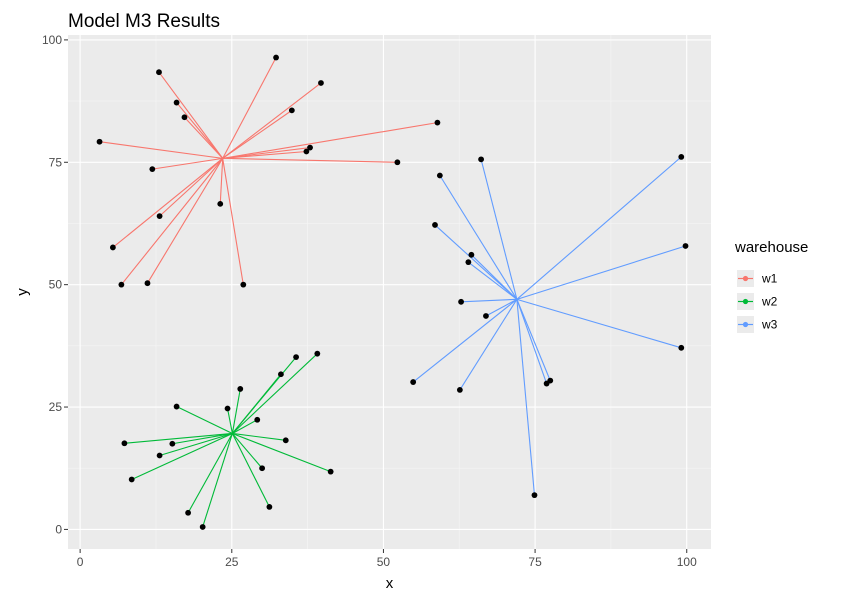 The height and width of the screenshot is (608, 844). Describe the element at coordinates (22, 292) in the screenshot. I see `y-axis-title: y` at that location.